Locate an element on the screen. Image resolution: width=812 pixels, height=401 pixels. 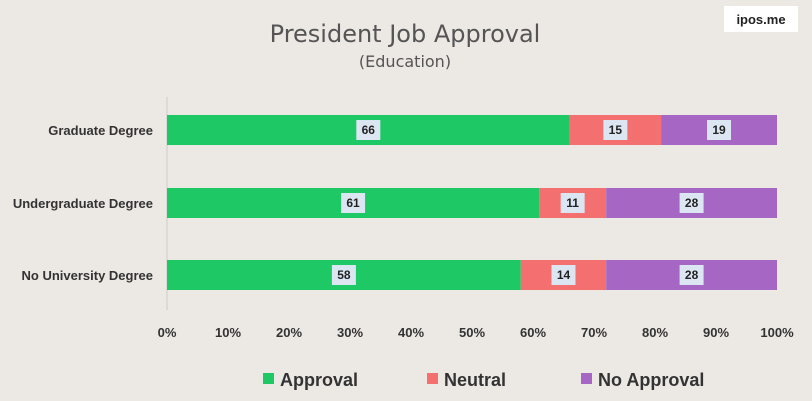
category-label: No University Degree is located at coordinates (88, 275).